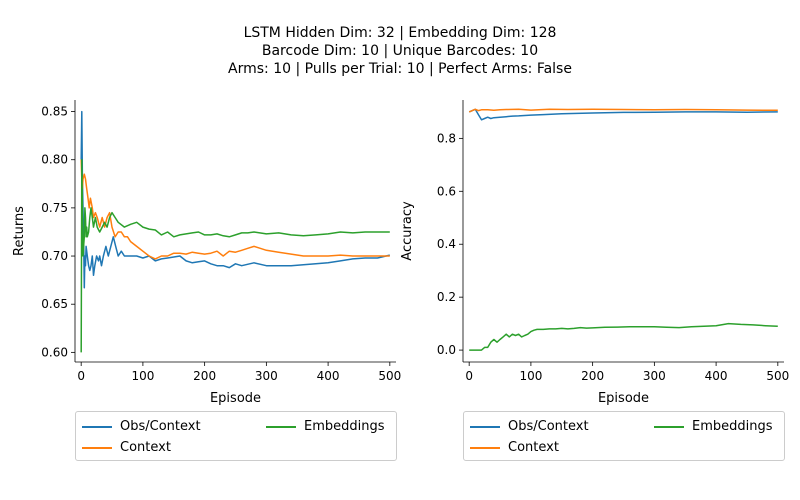  I want to click on y-tick-label: 0.8, so click(446, 138).